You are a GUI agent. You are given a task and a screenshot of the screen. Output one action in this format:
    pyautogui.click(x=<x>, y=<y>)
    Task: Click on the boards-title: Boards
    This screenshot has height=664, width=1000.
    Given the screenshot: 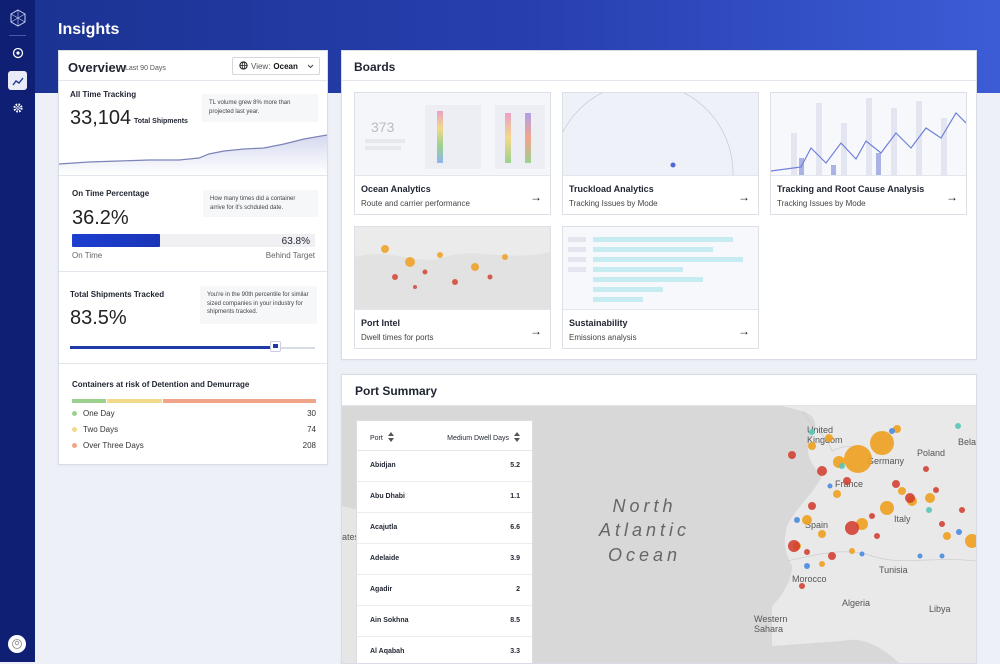 What is the action you would take?
    pyautogui.click(x=375, y=67)
    